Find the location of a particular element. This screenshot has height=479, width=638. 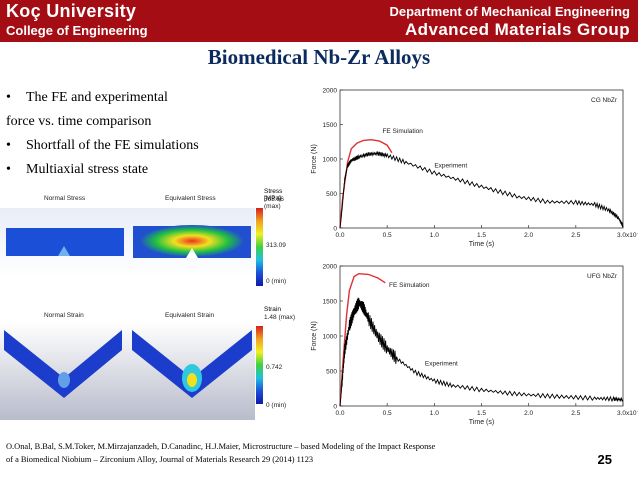

department-name: Department of Mechanical Engineering is located at coordinates (509, 11).